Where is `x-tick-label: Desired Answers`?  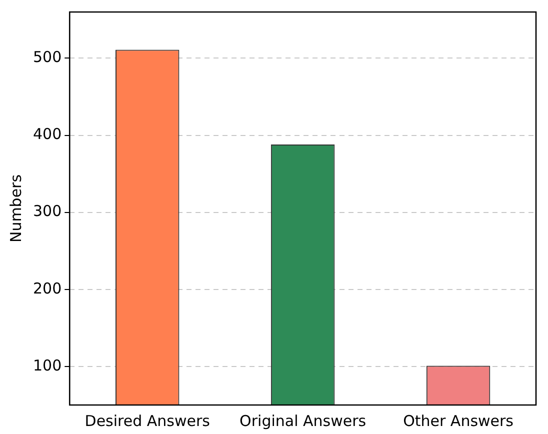
x-tick-label: Desired Answers is located at coordinates (147, 421).